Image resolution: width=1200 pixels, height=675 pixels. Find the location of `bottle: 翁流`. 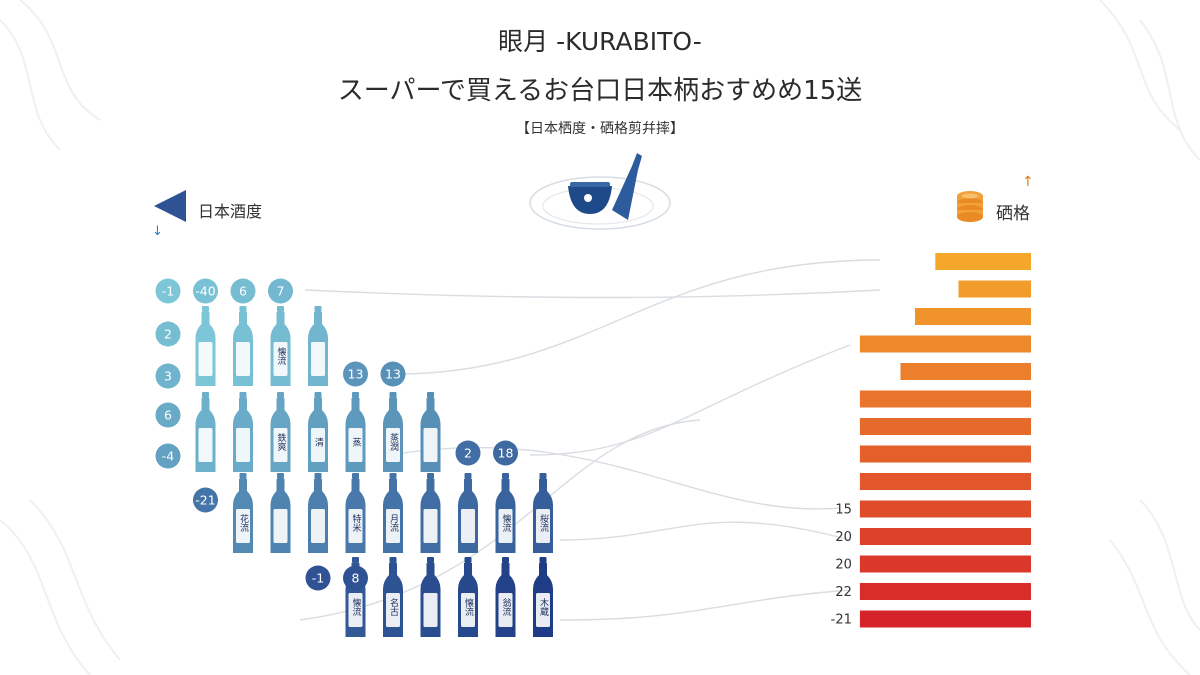

bottle: 翁流 is located at coordinates (505, 597).